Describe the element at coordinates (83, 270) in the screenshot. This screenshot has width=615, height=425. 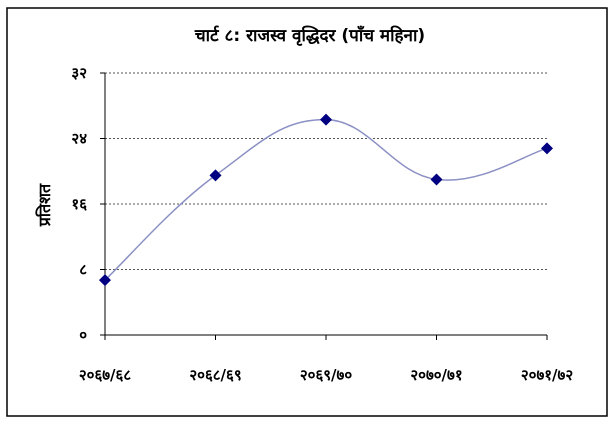
I see `y-tick-label: ८` at that location.